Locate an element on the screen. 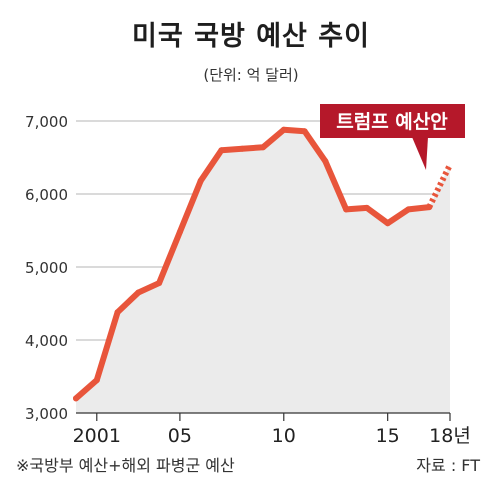  footnote: ※국방부 예산+해외 파병군 예산 is located at coordinates (125, 465).